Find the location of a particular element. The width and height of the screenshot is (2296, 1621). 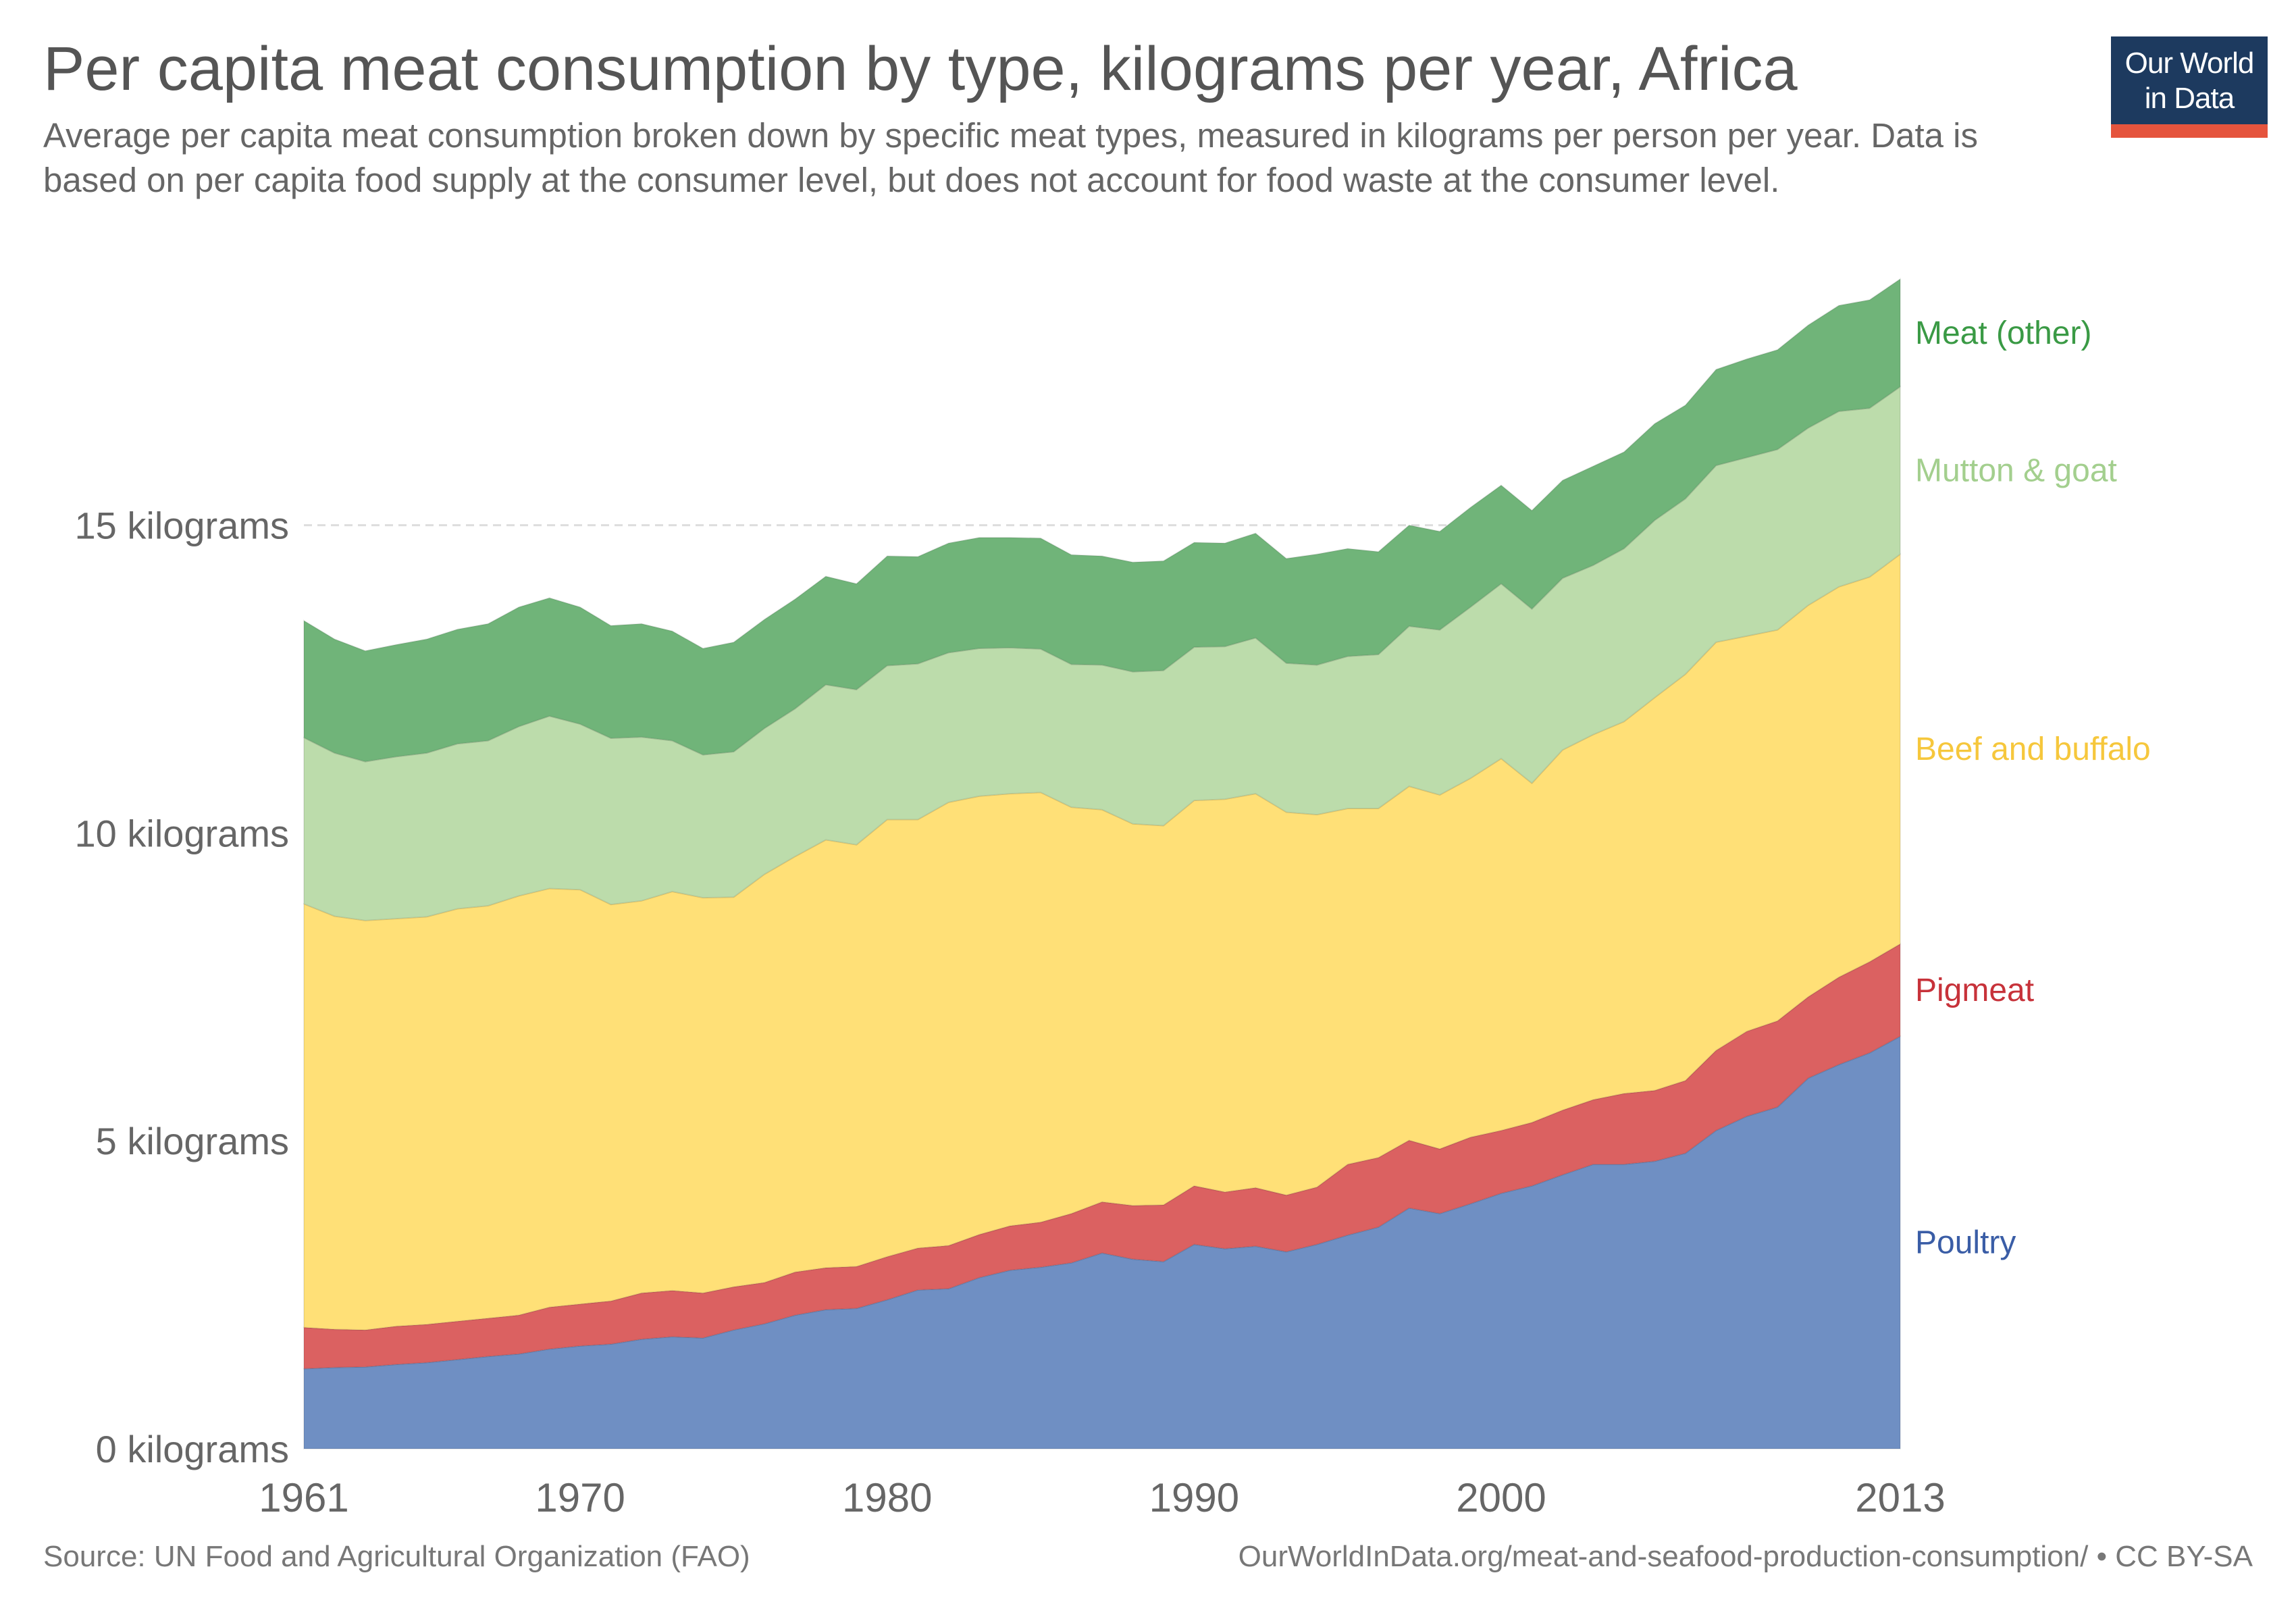

series-label-mutton: Mutton & goat is located at coordinates (2016, 471).